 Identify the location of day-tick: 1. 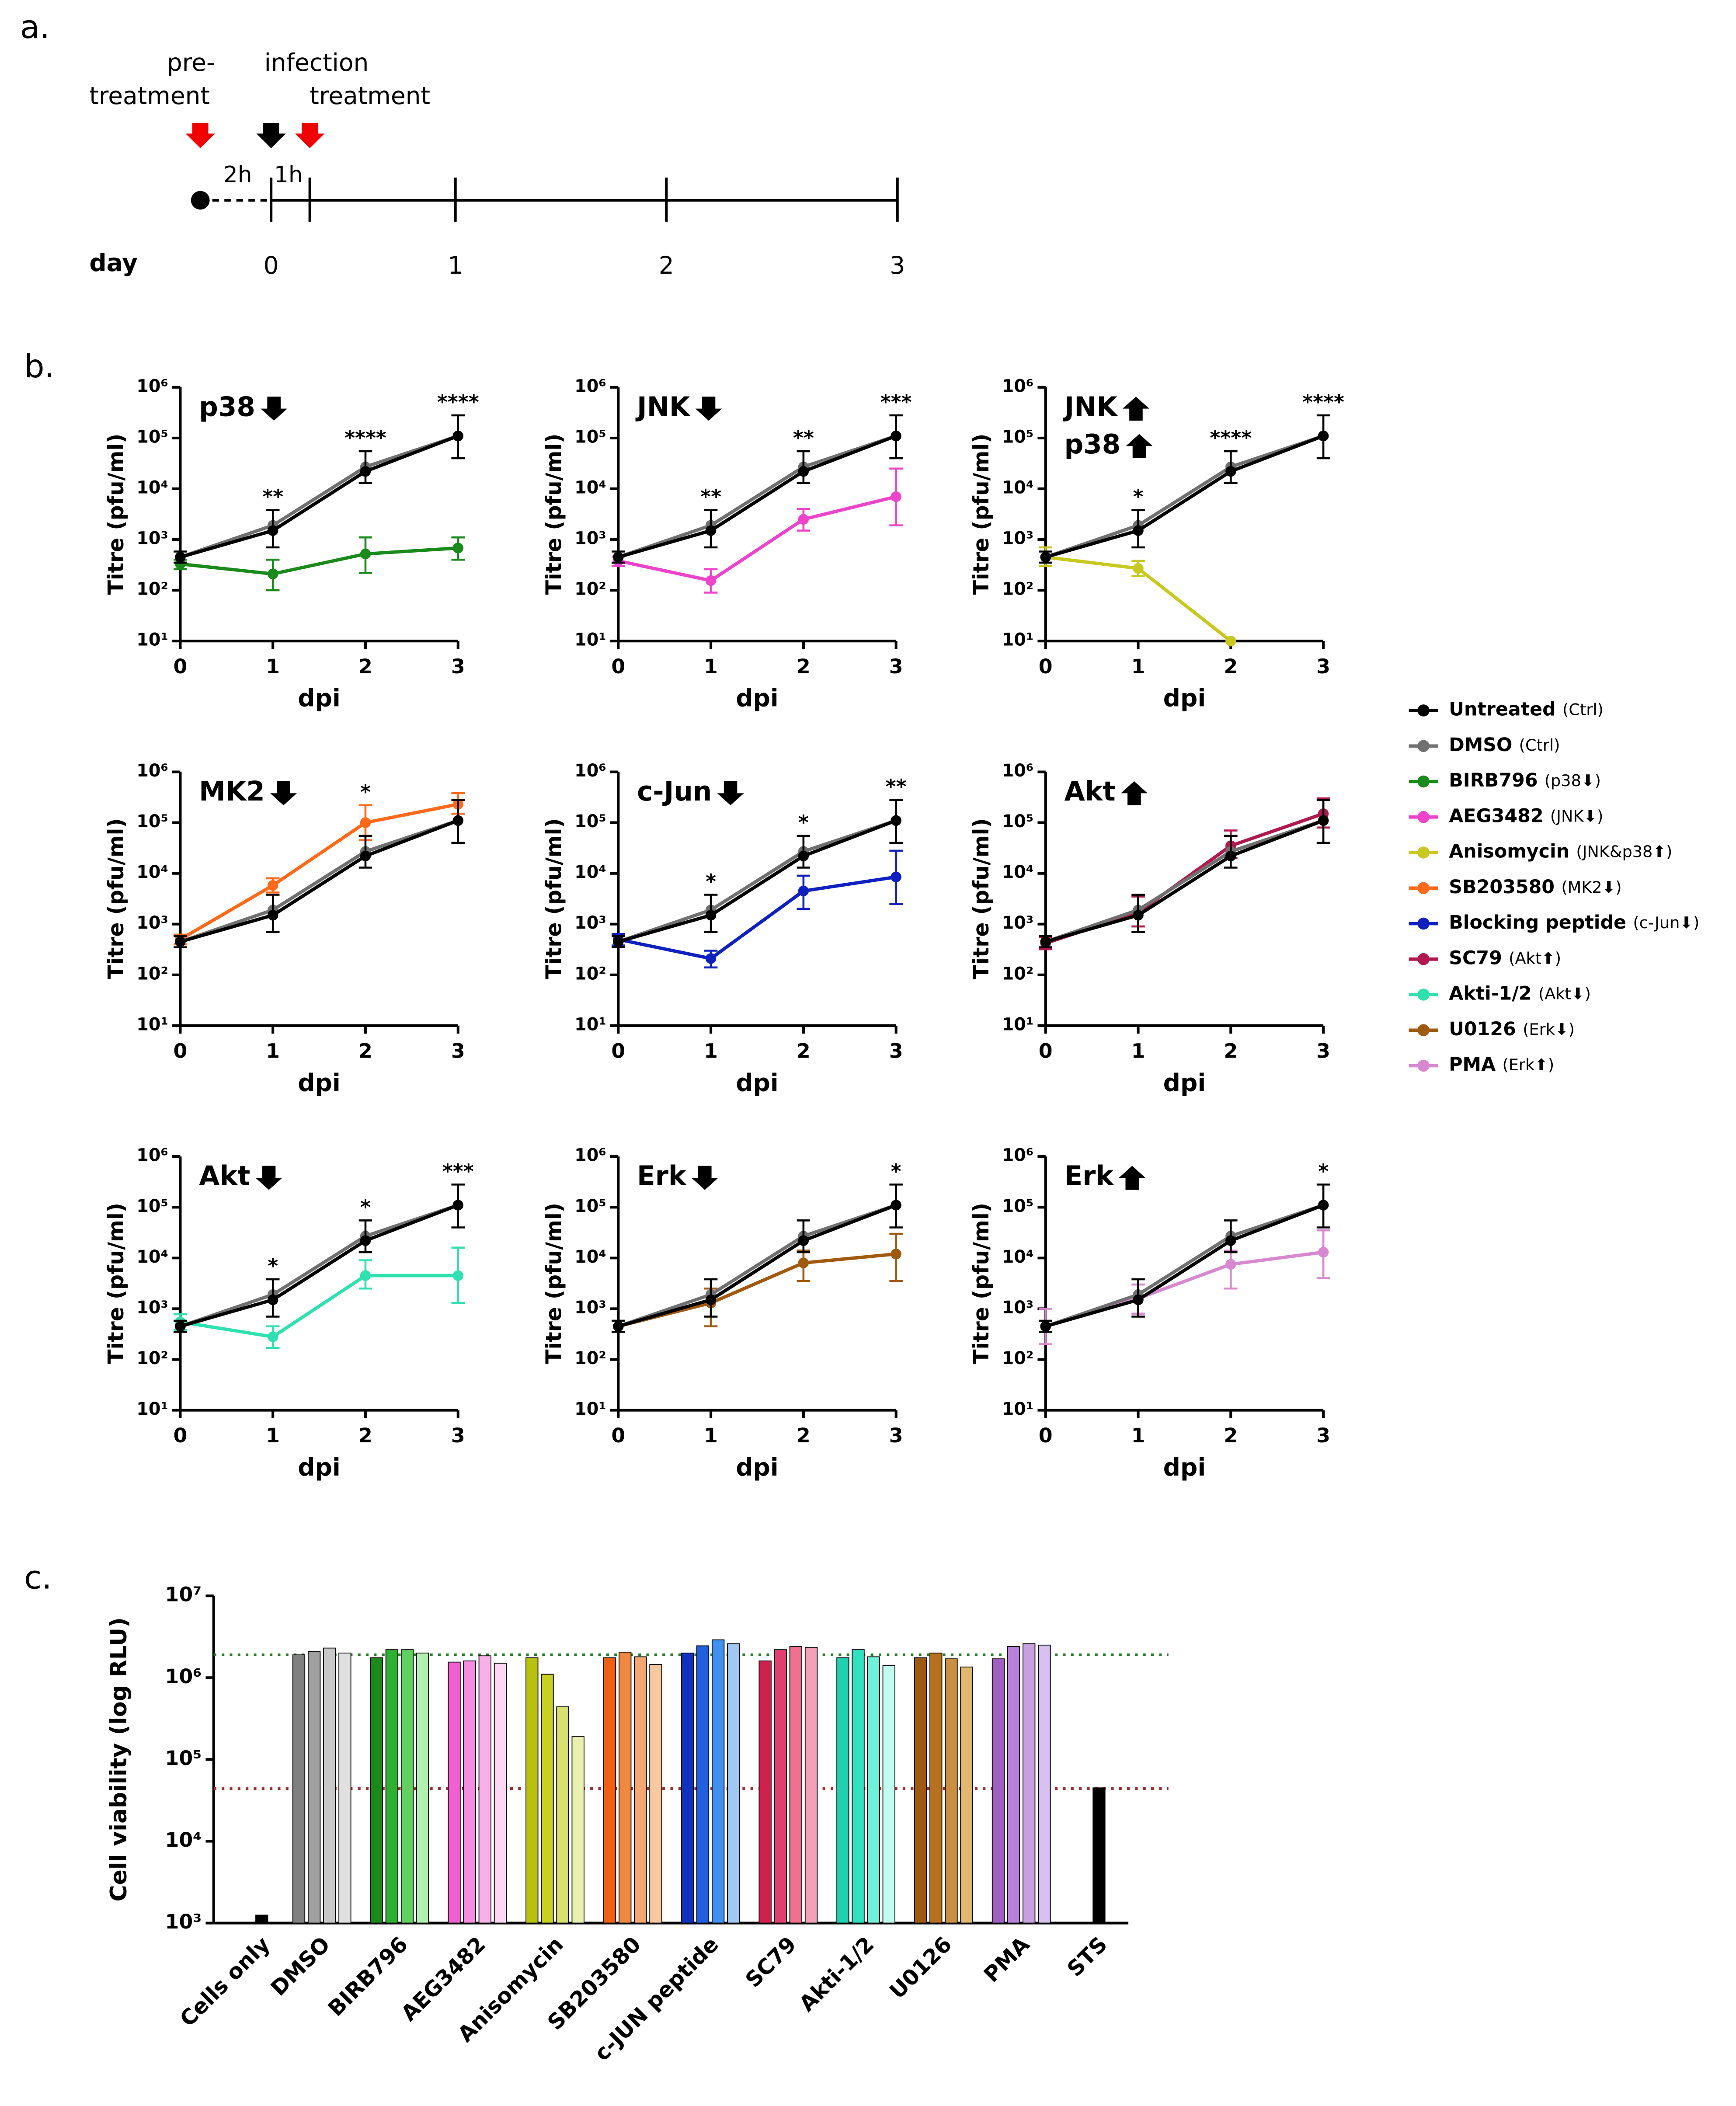
(455, 265).